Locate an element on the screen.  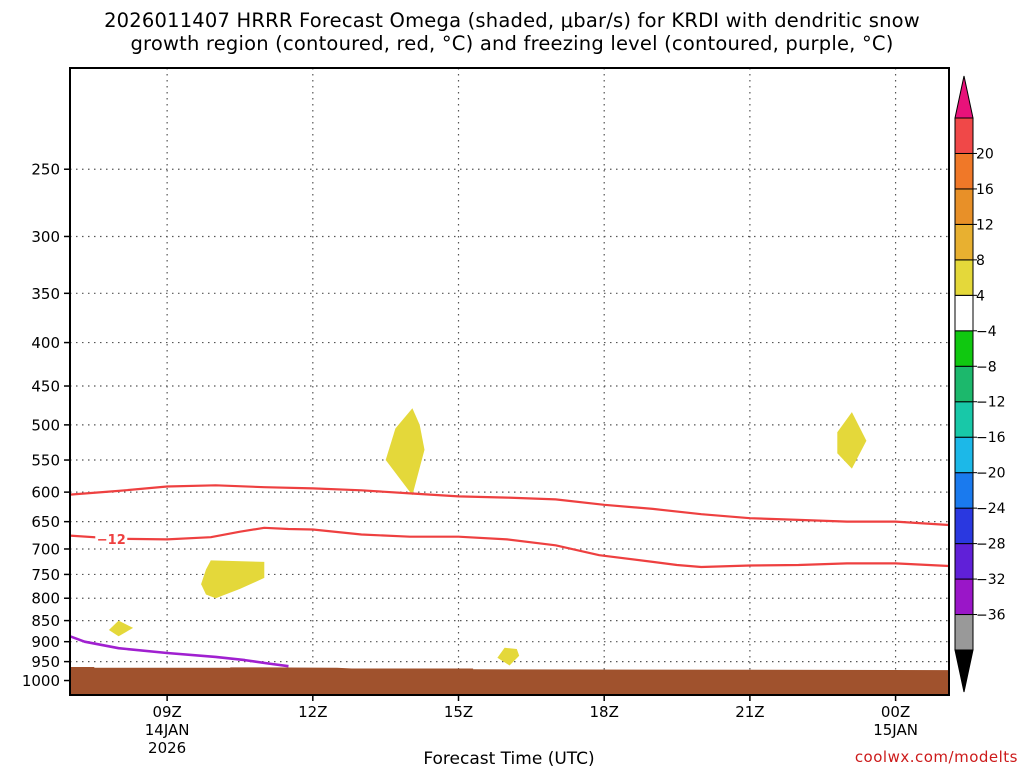
colorbar-label: −32 is located at coordinates (991, 580).